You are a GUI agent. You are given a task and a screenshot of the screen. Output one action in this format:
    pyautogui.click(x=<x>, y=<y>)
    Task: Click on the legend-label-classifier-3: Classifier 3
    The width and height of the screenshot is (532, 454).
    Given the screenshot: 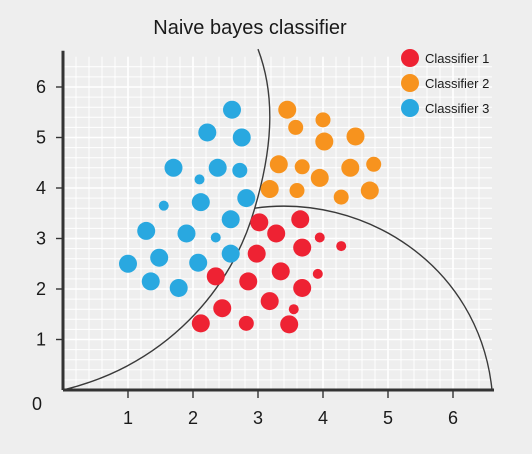 What is the action you would take?
    pyautogui.click(x=457, y=108)
    